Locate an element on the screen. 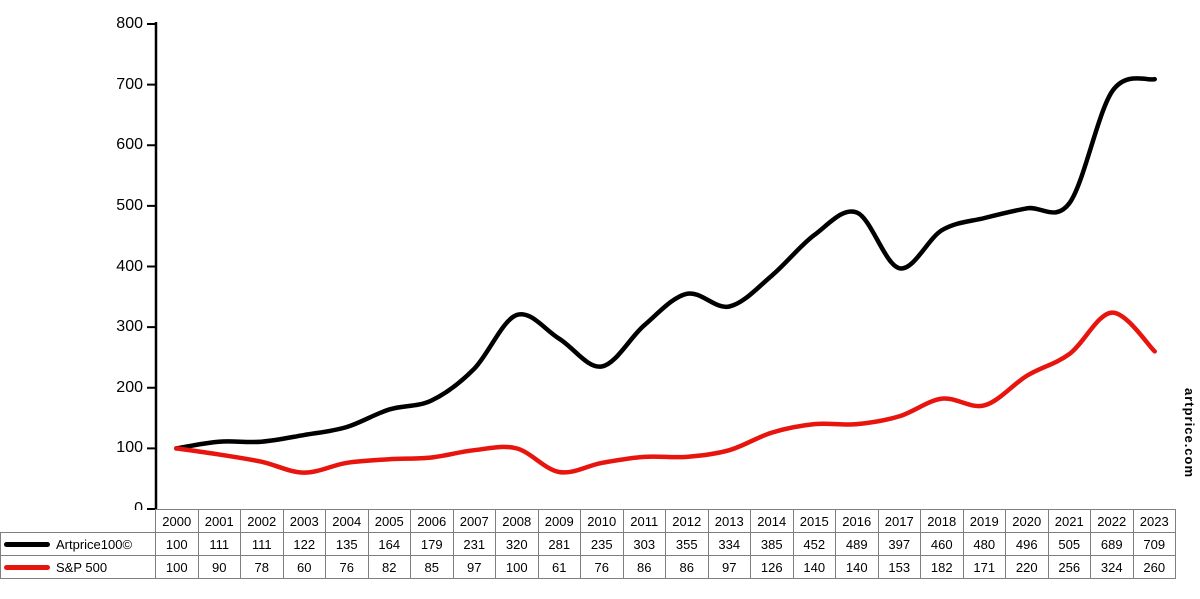  legend-cell: S&P 500 is located at coordinates (78, 567).